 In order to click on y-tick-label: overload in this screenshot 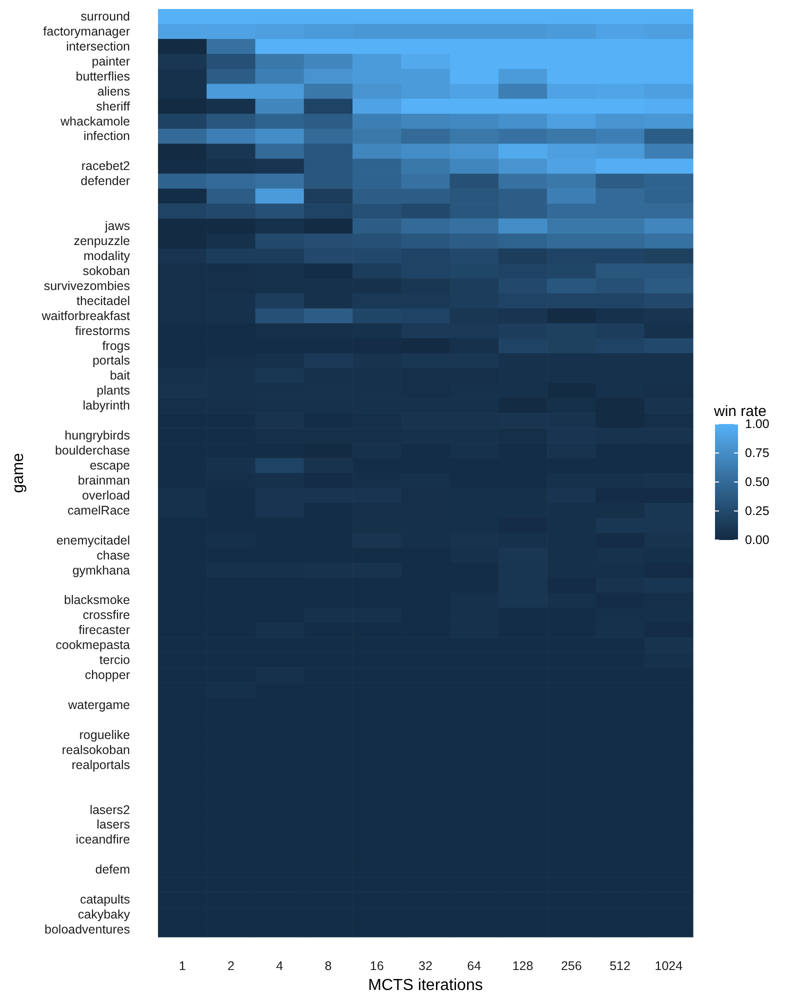, I will do `click(106, 495)`.